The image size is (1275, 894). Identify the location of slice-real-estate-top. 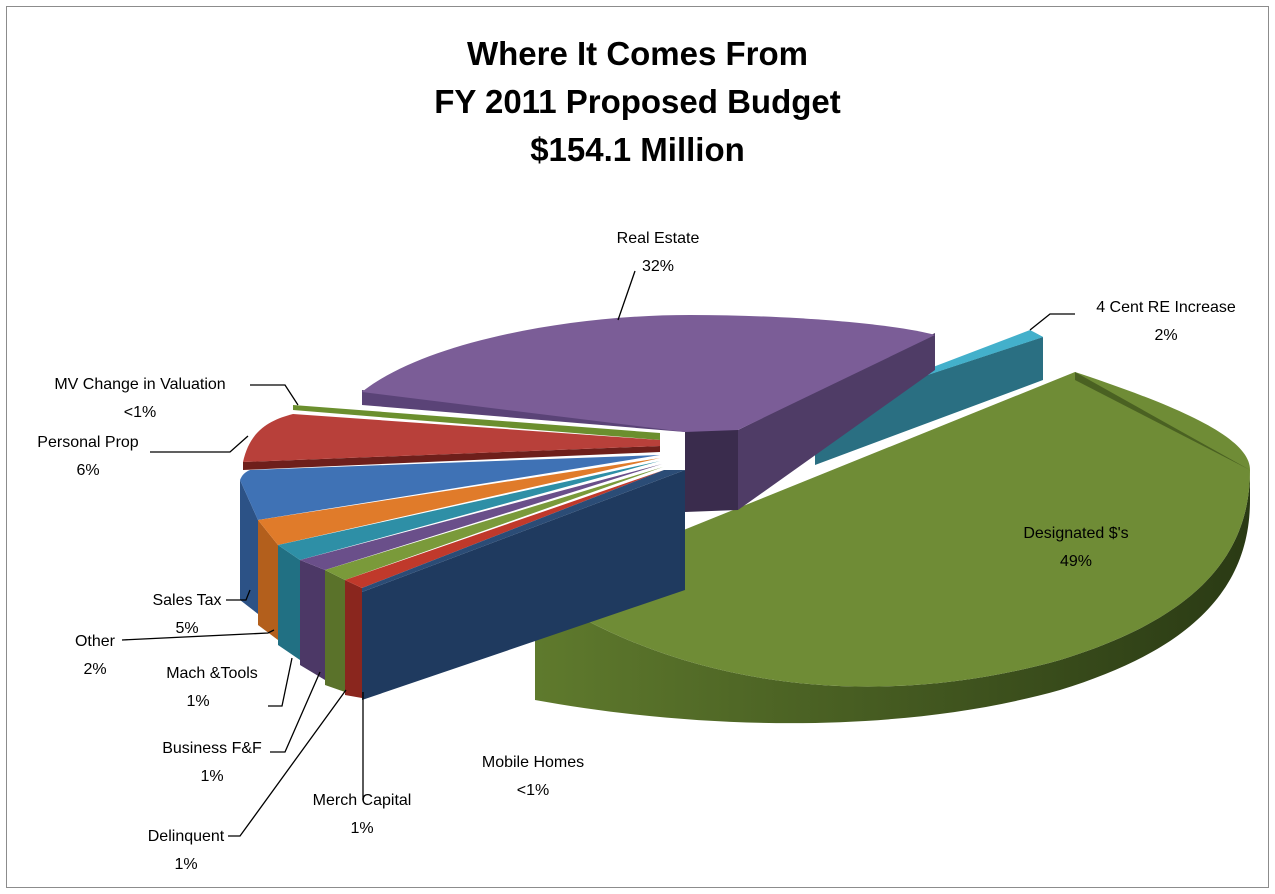
(648, 373).